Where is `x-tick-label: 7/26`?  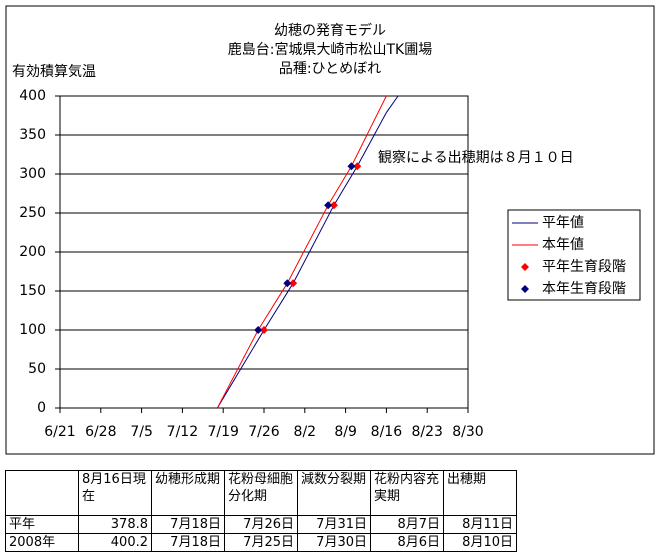 x-tick-label: 7/26 is located at coordinates (264, 432).